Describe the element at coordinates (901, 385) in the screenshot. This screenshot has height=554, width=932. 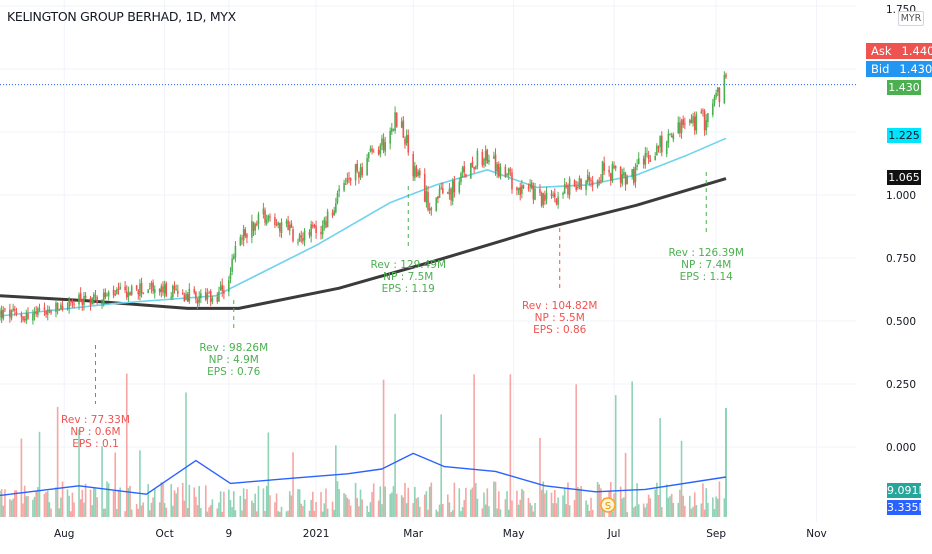
I see `y-tick-label: 0.250` at that location.